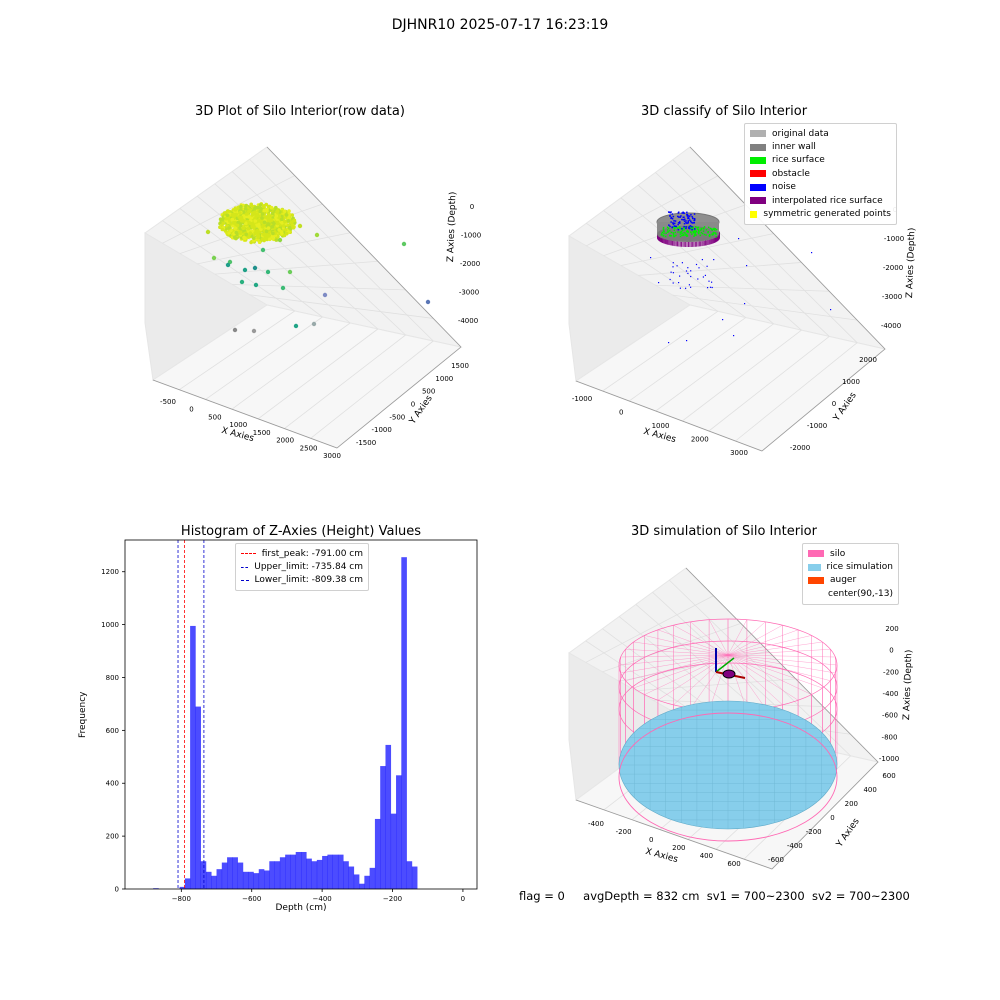 The height and width of the screenshot is (1000, 1000). What do you see at coordinates (366, 443) in the screenshot?
I see `y-tick-label: -1500` at bounding box center [366, 443].